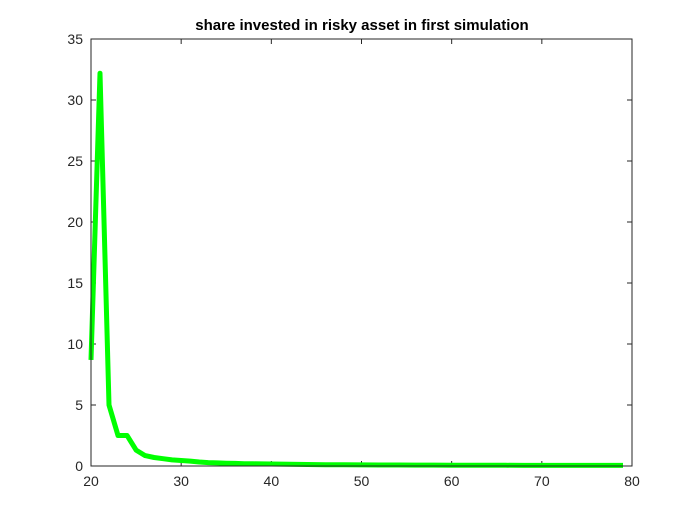 This screenshot has width=700, height=530. What do you see at coordinates (632, 481) in the screenshot?
I see `x-tick-label: 80` at bounding box center [632, 481].